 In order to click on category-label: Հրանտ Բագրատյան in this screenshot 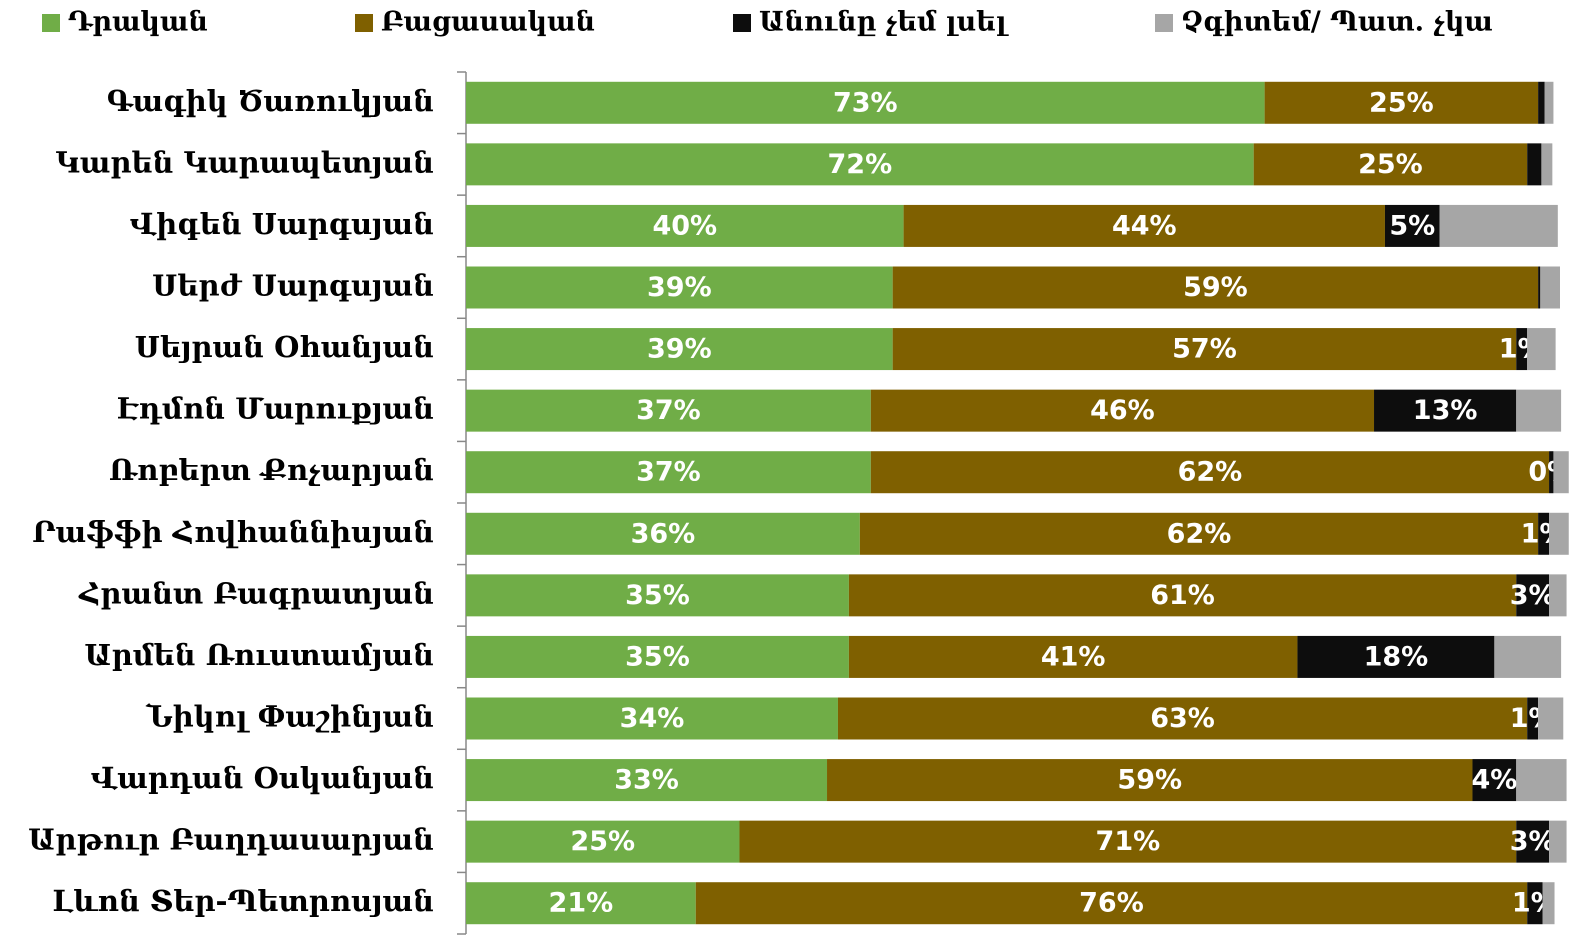, I will do `click(256, 593)`.